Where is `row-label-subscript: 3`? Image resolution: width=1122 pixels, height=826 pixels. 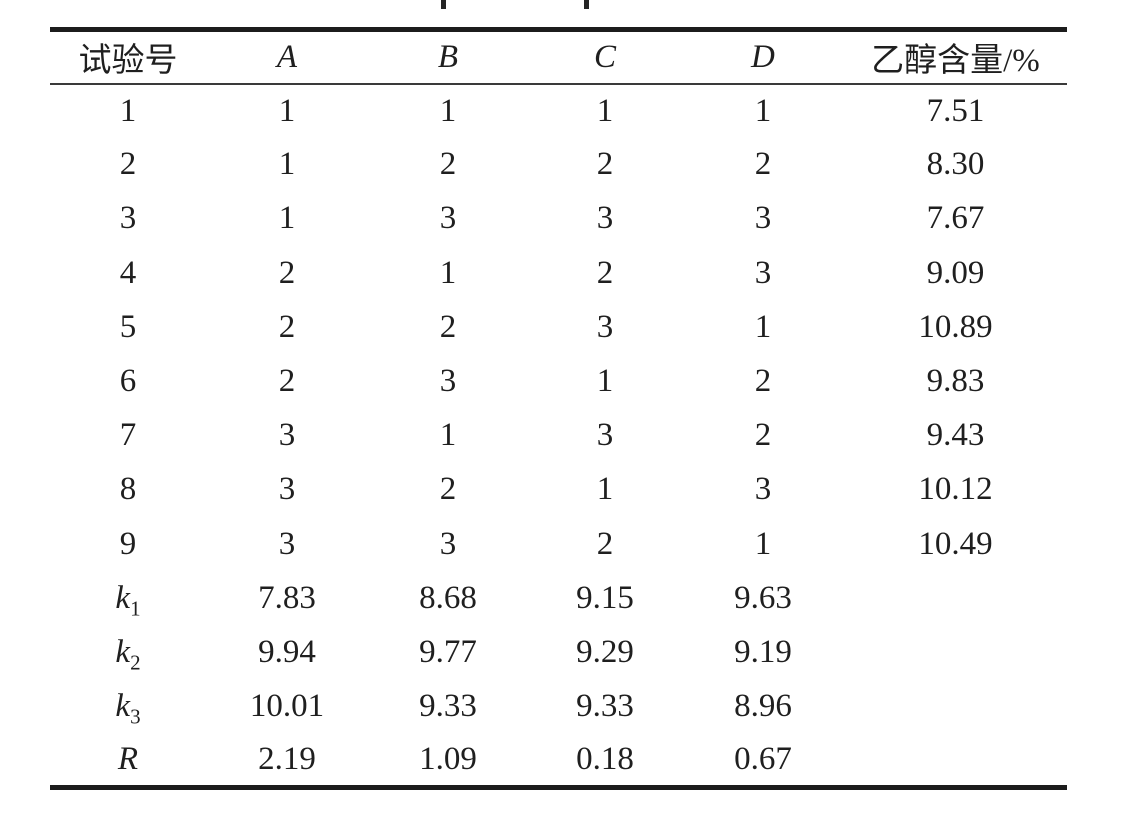 row-label-subscript: 3 is located at coordinates (135, 716).